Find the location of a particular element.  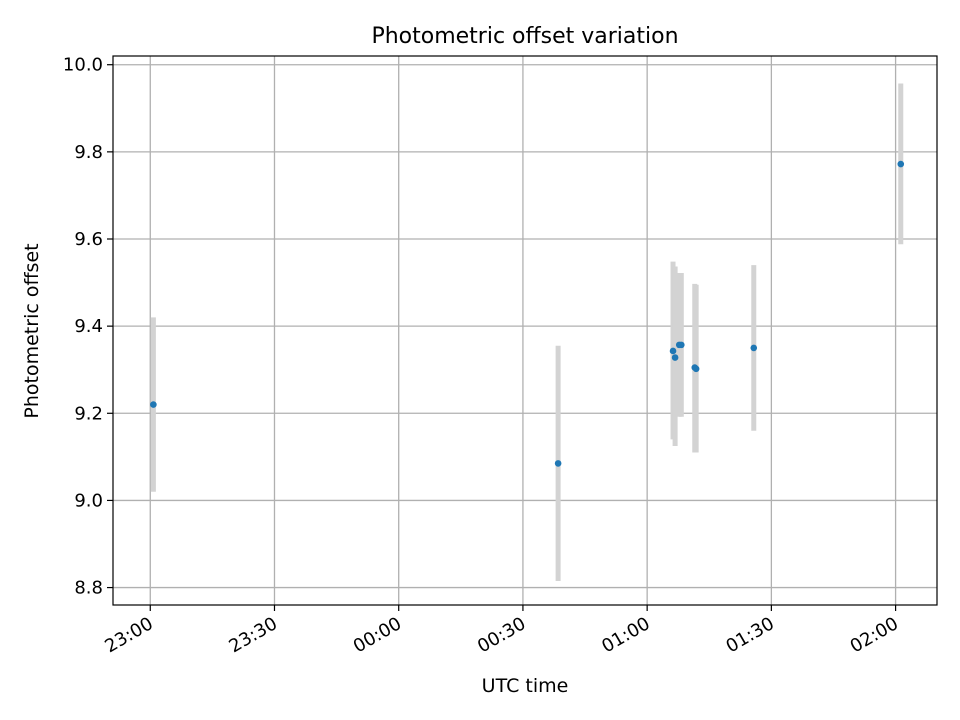

chart-title: Photometric offset variation is located at coordinates (524, 36).